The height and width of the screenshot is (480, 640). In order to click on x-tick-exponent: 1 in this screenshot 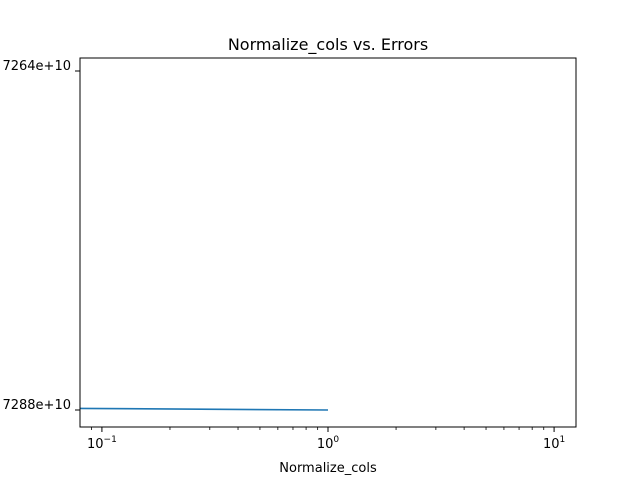, I will do `click(562, 440)`.